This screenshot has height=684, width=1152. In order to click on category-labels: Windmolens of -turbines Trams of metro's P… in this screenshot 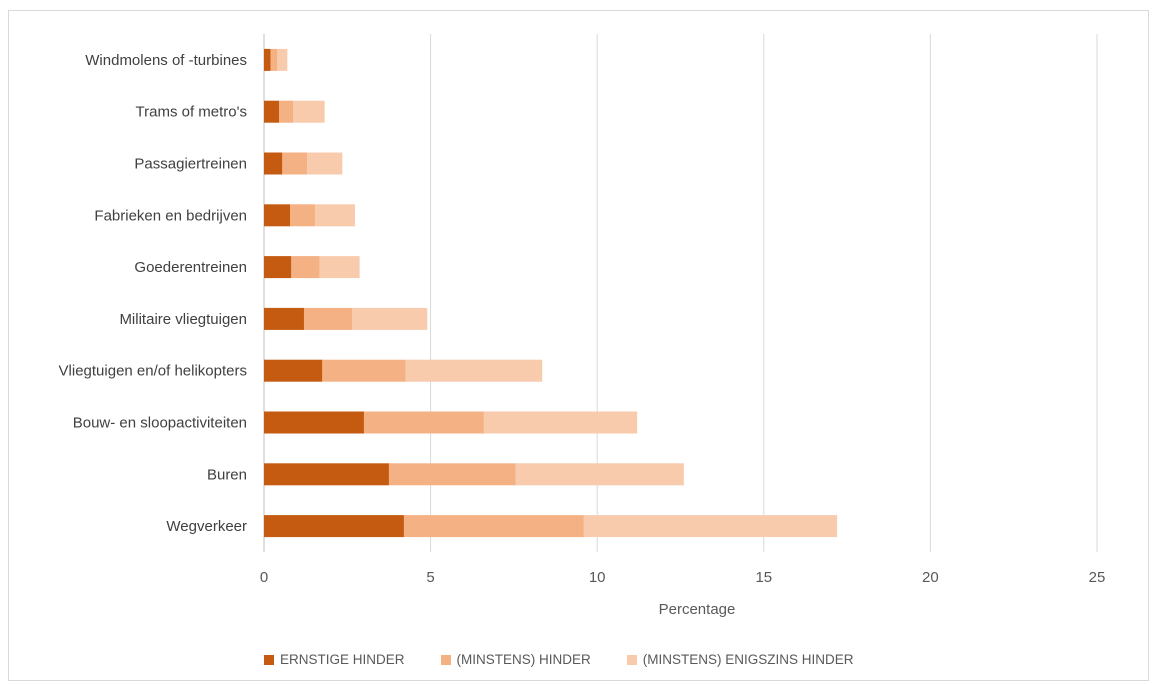, I will do `click(153, 293)`.